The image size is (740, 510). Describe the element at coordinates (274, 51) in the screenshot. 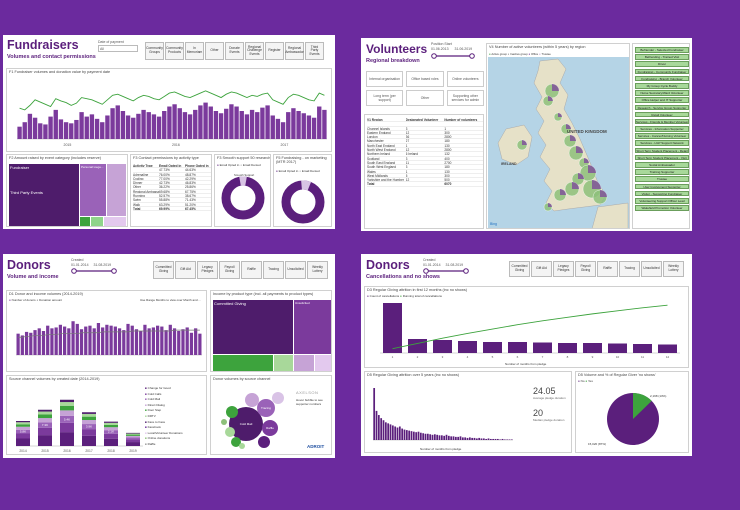

I see `filter-button: Register` at that location.